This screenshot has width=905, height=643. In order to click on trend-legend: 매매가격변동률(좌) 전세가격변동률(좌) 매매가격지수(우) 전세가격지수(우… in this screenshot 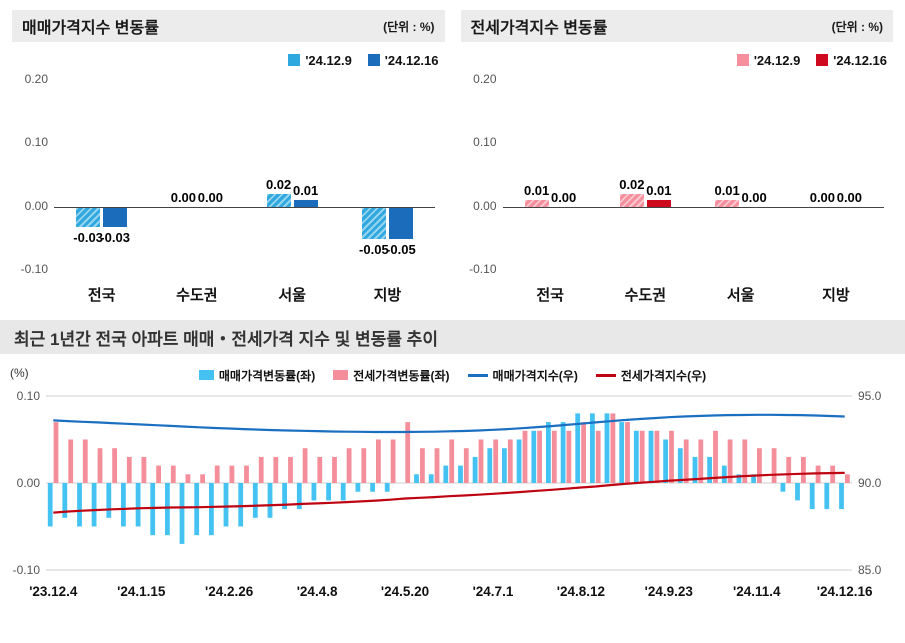, I will do `click(452, 375)`.